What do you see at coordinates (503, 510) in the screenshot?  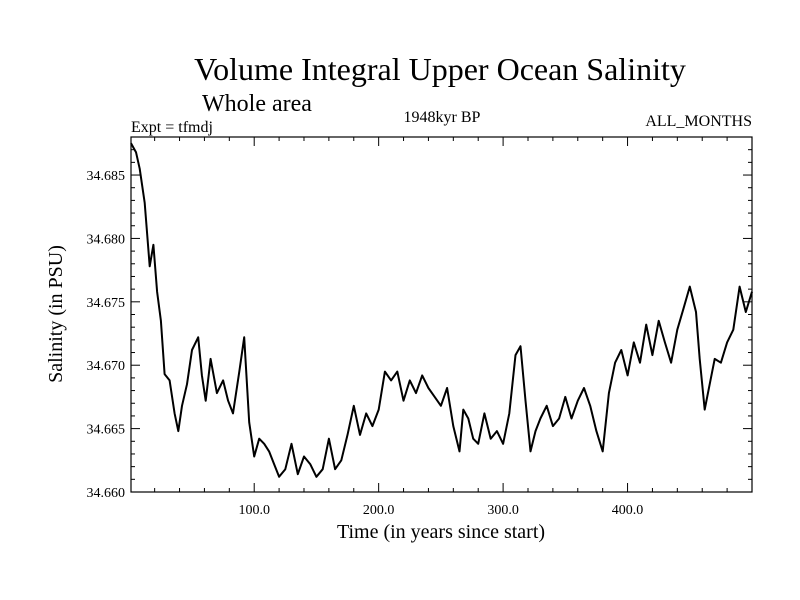 I see `x-tick-label: 300.0` at bounding box center [503, 510].